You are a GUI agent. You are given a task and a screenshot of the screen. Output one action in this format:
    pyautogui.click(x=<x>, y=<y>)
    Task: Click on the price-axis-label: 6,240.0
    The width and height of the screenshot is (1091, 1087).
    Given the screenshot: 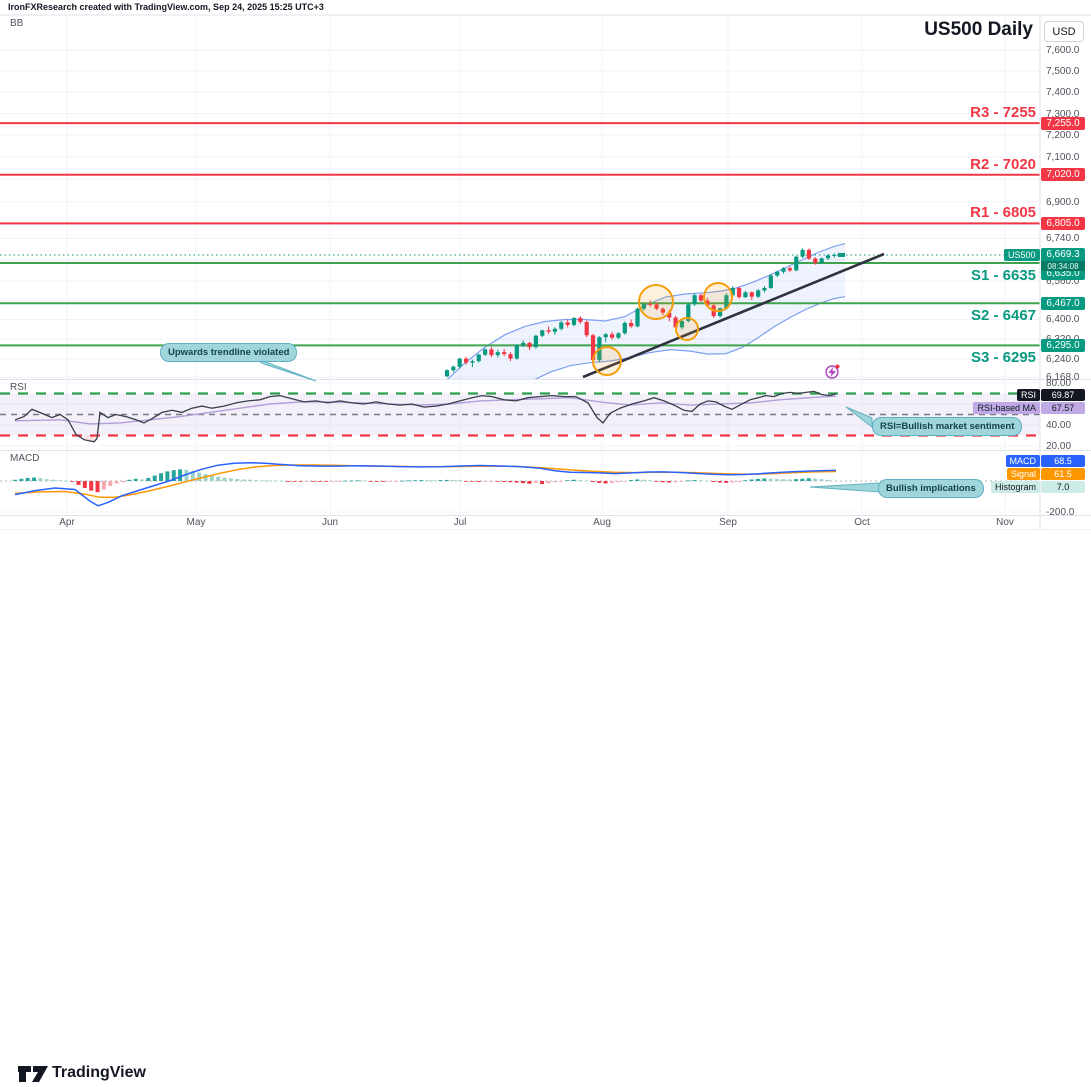 What is the action you would take?
    pyautogui.click(x=1063, y=360)
    